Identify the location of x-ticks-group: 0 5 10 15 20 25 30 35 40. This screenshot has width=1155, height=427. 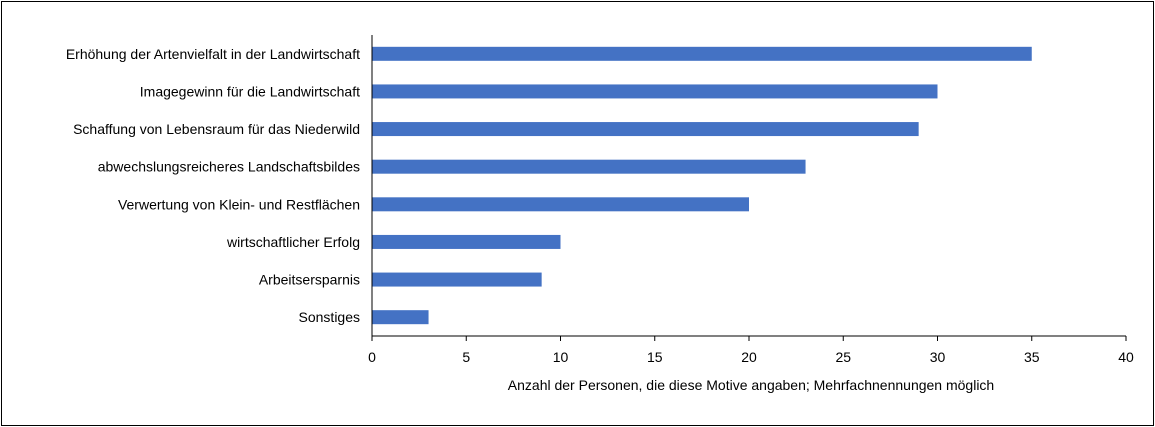
(751, 350).